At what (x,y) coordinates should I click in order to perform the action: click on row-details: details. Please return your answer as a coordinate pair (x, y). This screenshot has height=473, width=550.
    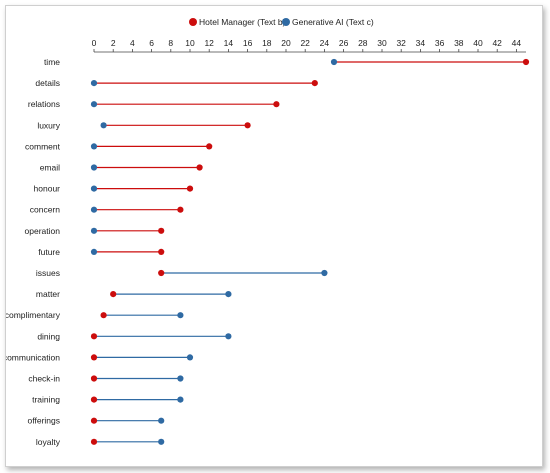
    Looking at the image, I should click on (176, 83).